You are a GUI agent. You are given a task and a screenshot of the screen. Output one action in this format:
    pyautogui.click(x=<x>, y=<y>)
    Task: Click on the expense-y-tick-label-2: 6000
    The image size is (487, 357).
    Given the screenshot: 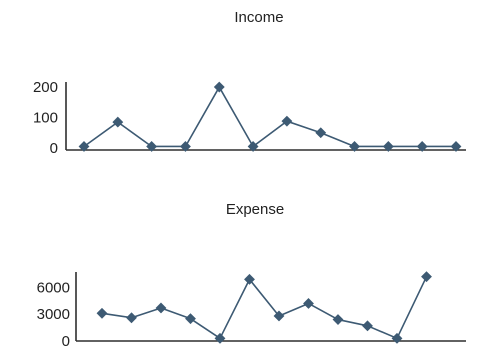 What is the action you would take?
    pyautogui.click(x=53, y=287)
    